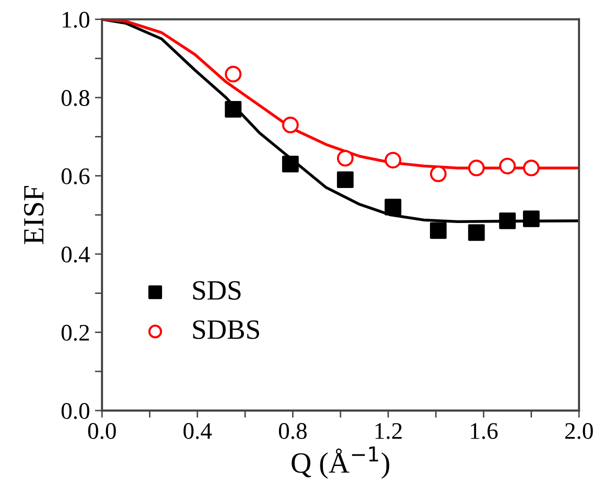 The width and height of the screenshot is (600, 483). What do you see at coordinates (76, 20) in the screenshot?
I see `y-tick-label: 1.0` at bounding box center [76, 20].